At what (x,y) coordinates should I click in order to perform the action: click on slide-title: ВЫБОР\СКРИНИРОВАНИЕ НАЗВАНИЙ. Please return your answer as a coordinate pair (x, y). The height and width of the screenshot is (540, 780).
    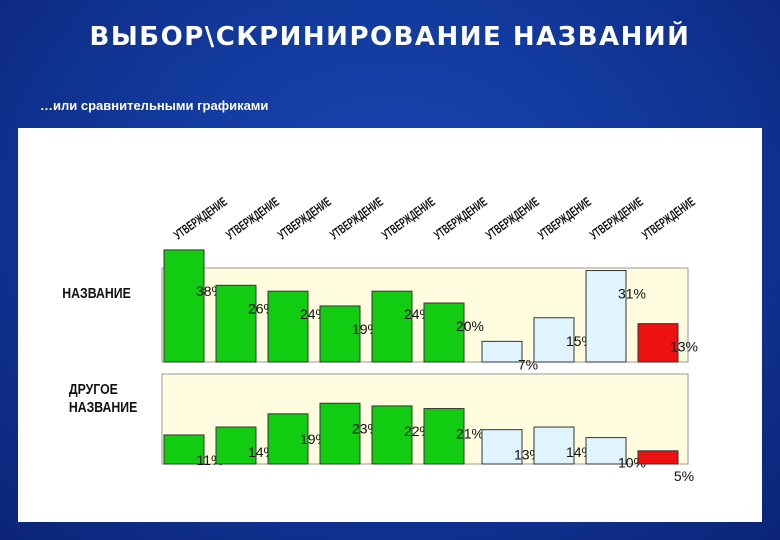
    Looking at the image, I should click on (390, 37).